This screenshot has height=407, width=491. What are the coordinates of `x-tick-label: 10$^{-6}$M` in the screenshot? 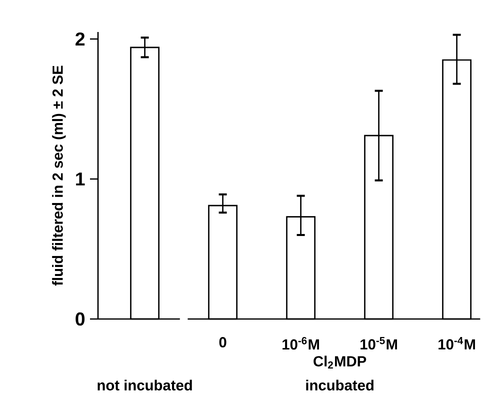 It's located at (300, 343).